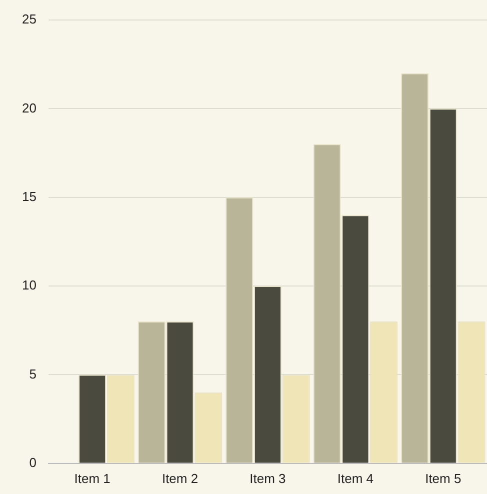 Image resolution: width=487 pixels, height=494 pixels. What do you see at coordinates (32, 374) in the screenshot?
I see `y-tick-label: 5` at bounding box center [32, 374].